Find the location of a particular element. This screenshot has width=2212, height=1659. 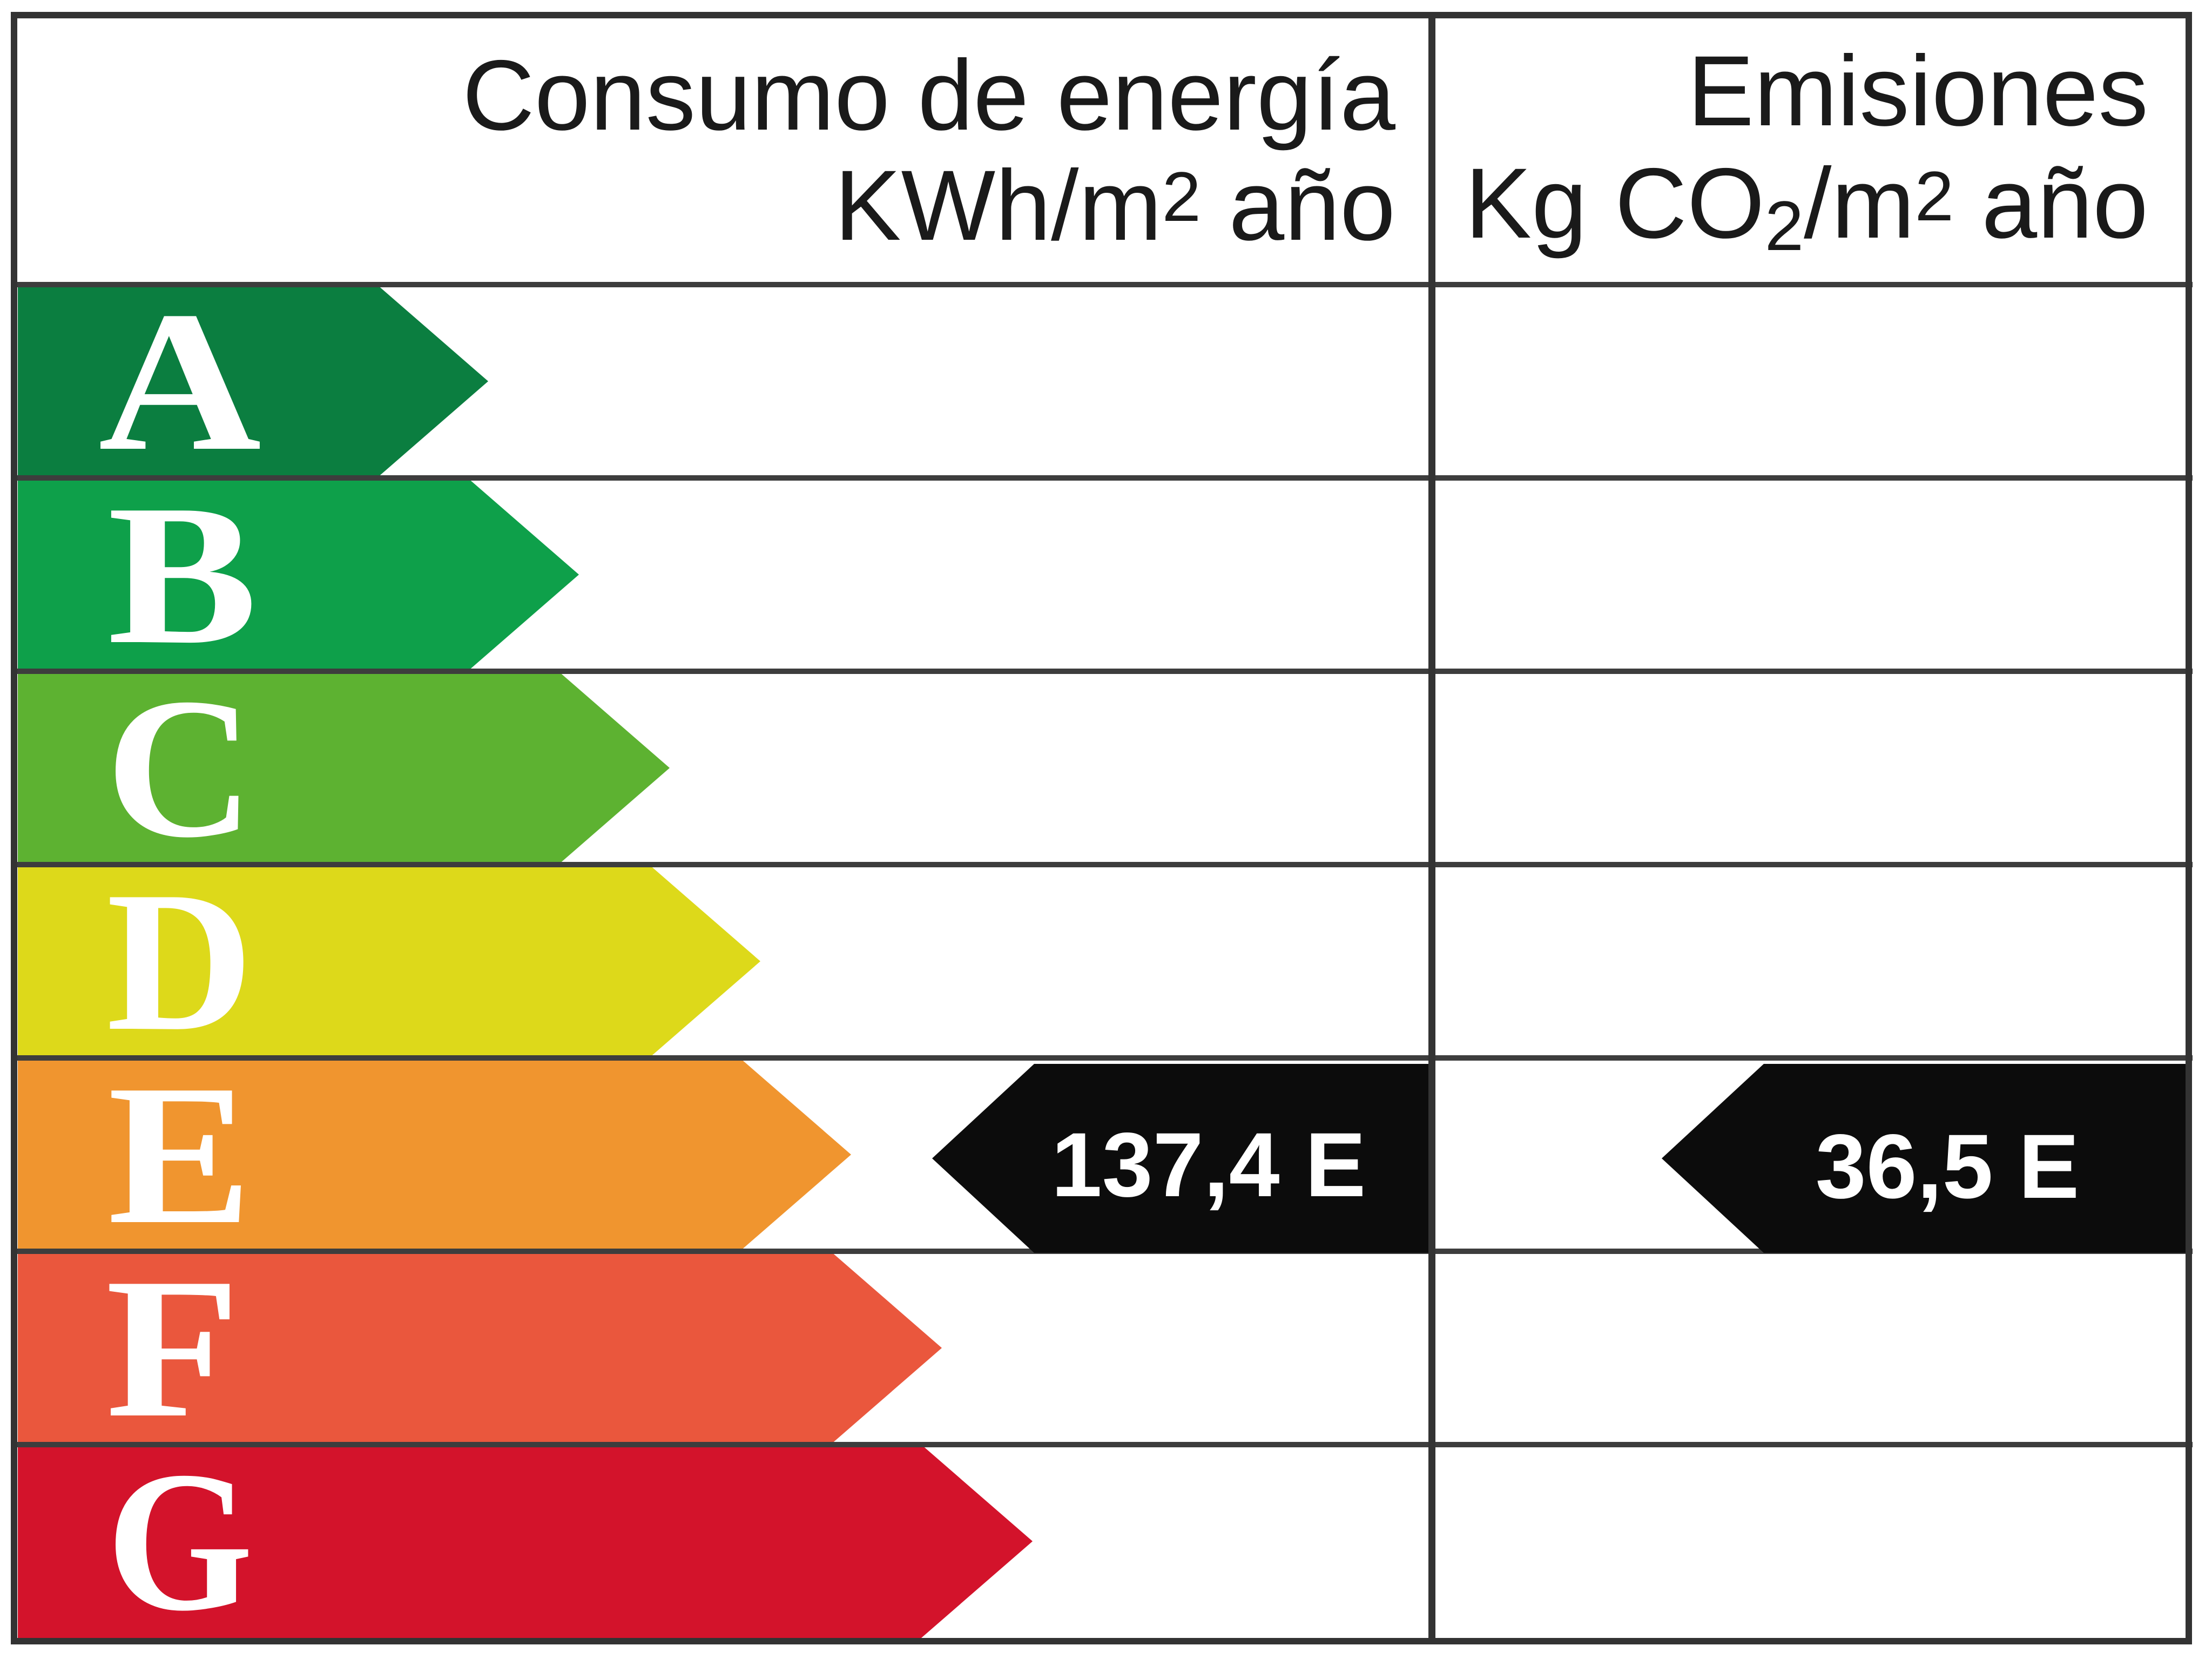

svg-text: G is located at coordinates (179, 1542).